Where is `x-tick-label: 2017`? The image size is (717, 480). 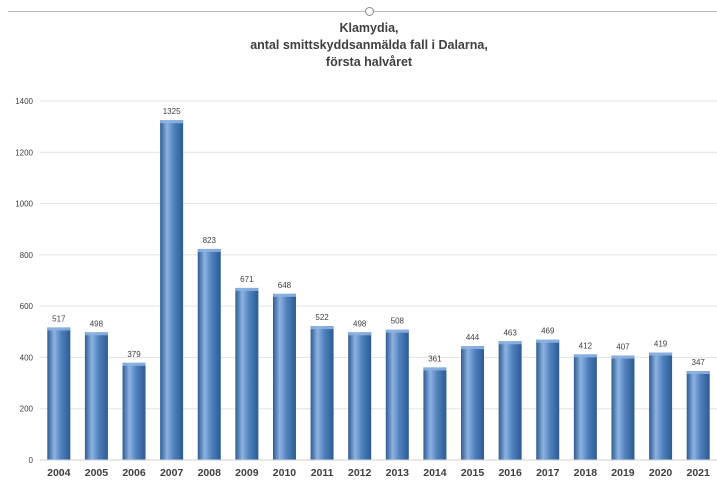
x-tick-label: 2017 is located at coordinates (548, 473).